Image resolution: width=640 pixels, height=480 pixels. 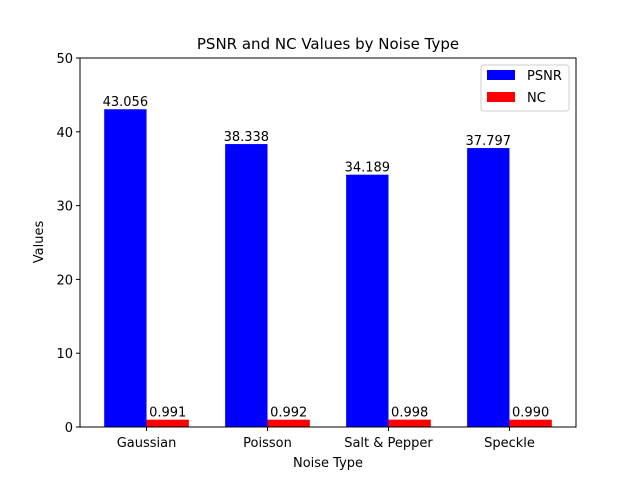 I want to click on x-axis-label: Noise Type, so click(x=328, y=463).